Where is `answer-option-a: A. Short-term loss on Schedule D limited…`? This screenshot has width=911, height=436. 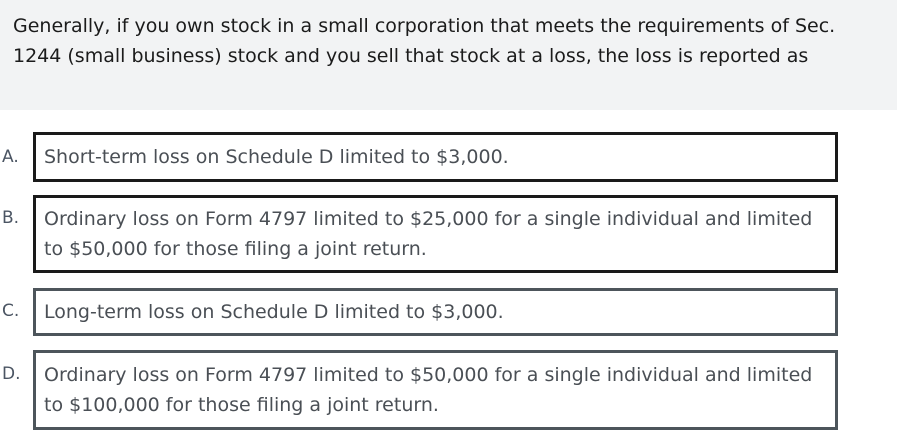
answer-option-a: A. Short-term loss on Schedule D limited… is located at coordinates (420, 157).